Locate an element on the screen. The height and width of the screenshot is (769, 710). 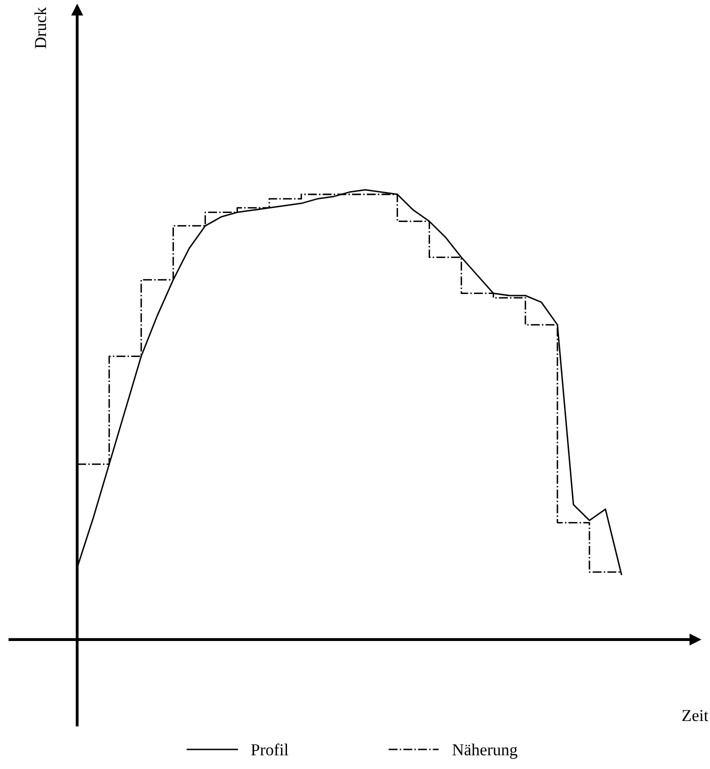
text: Druck is located at coordinates (40, 27).